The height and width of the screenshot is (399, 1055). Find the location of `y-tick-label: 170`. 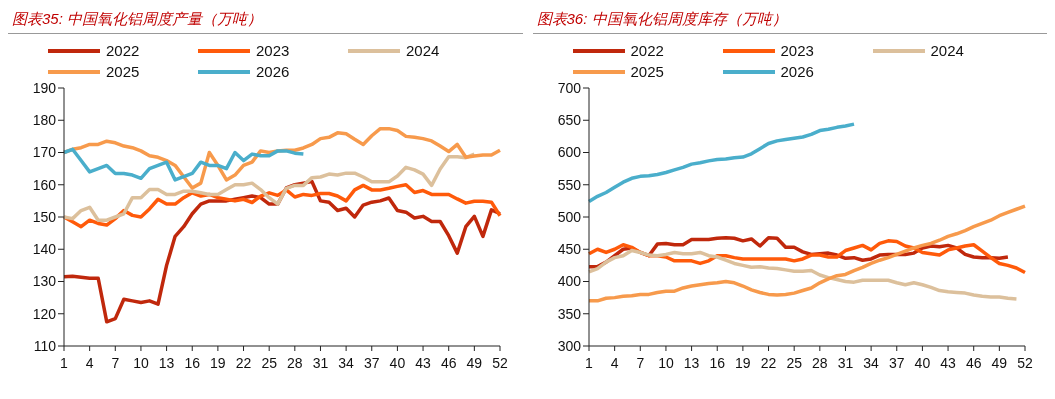

y-tick-label: 170 is located at coordinates (44, 152).